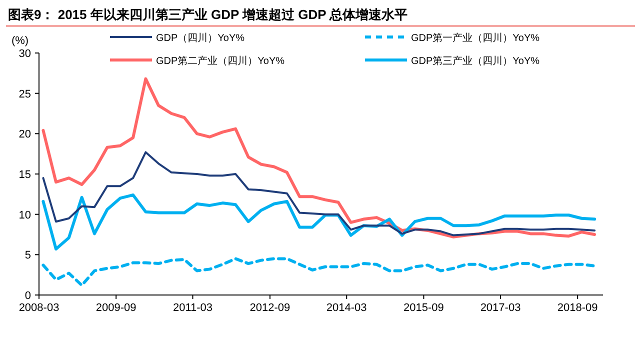 This screenshot has width=641, height=346. Describe the element at coordinates (577, 308) in the screenshot. I see `x-tick-label: 2018-09` at that location.